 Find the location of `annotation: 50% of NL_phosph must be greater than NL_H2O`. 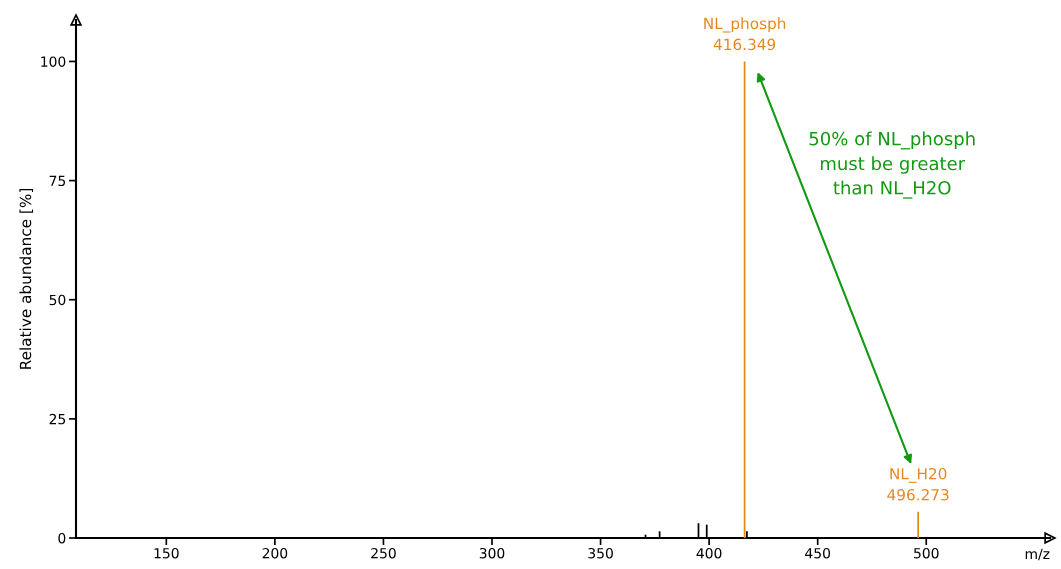

annotation: 50% of NL_phosph must be greater than NL_H2O is located at coordinates (892, 165).